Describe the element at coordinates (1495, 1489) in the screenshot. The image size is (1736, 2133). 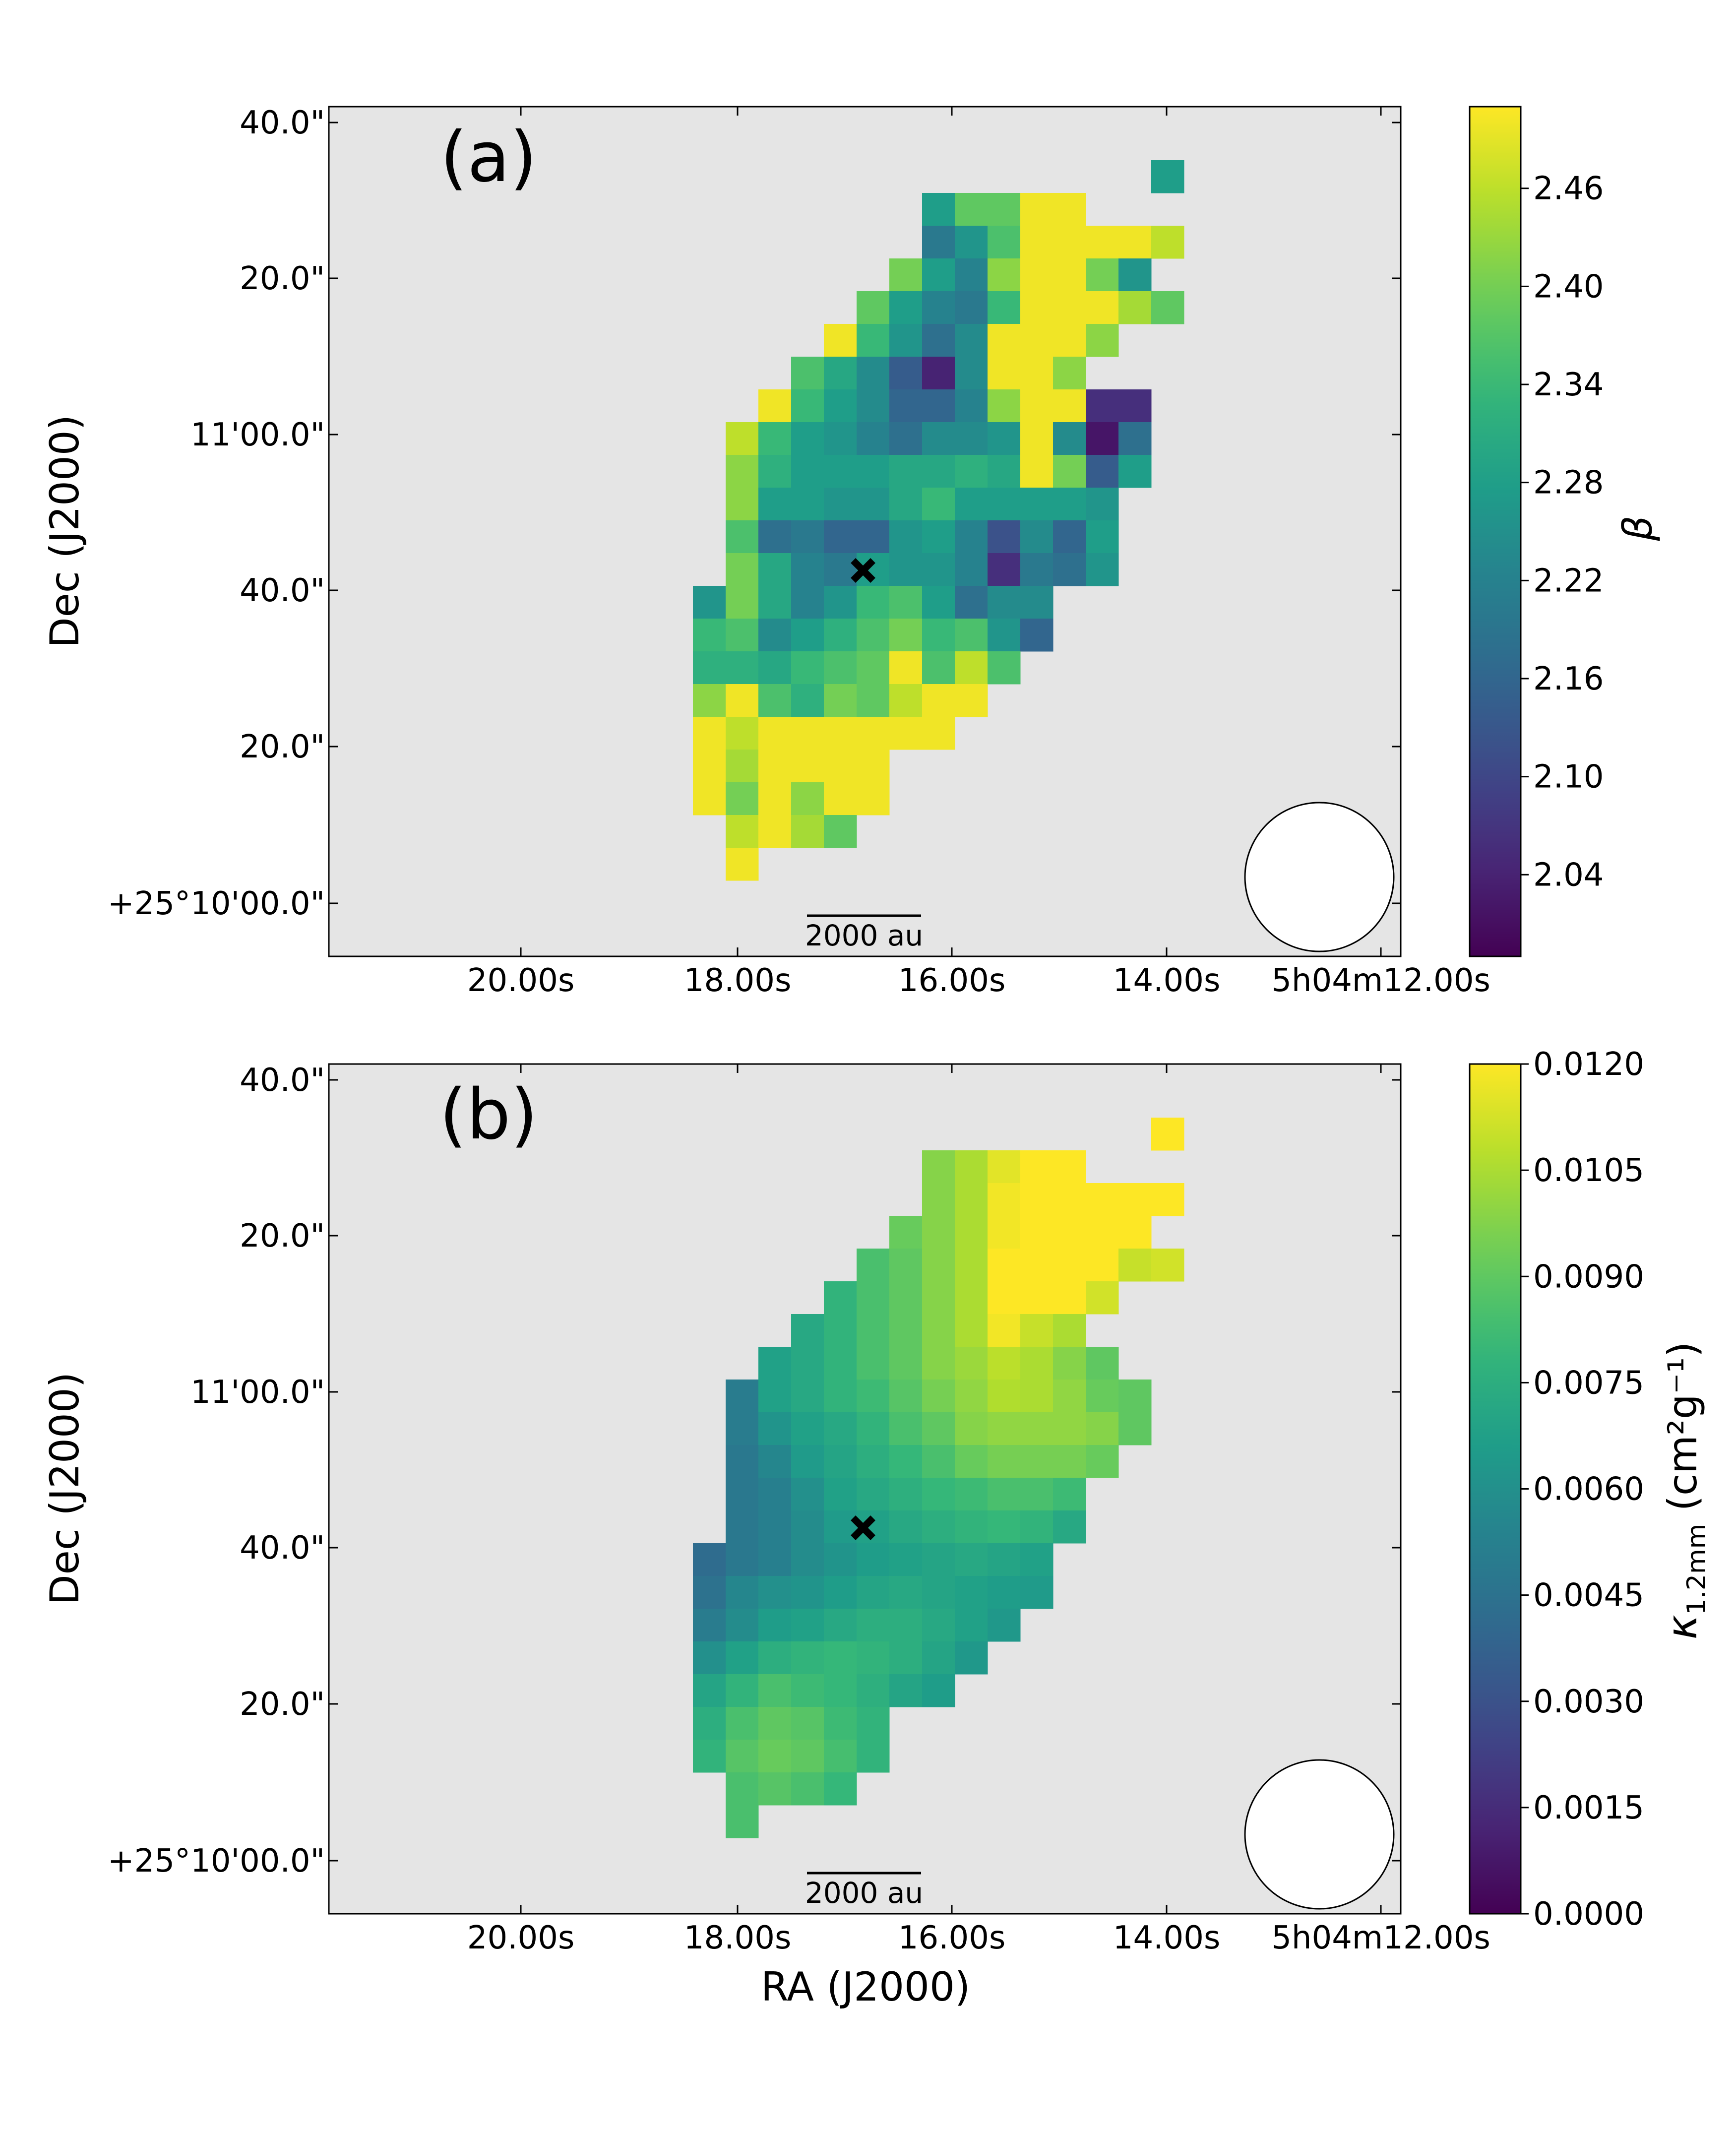
I see `colorbar` at that location.